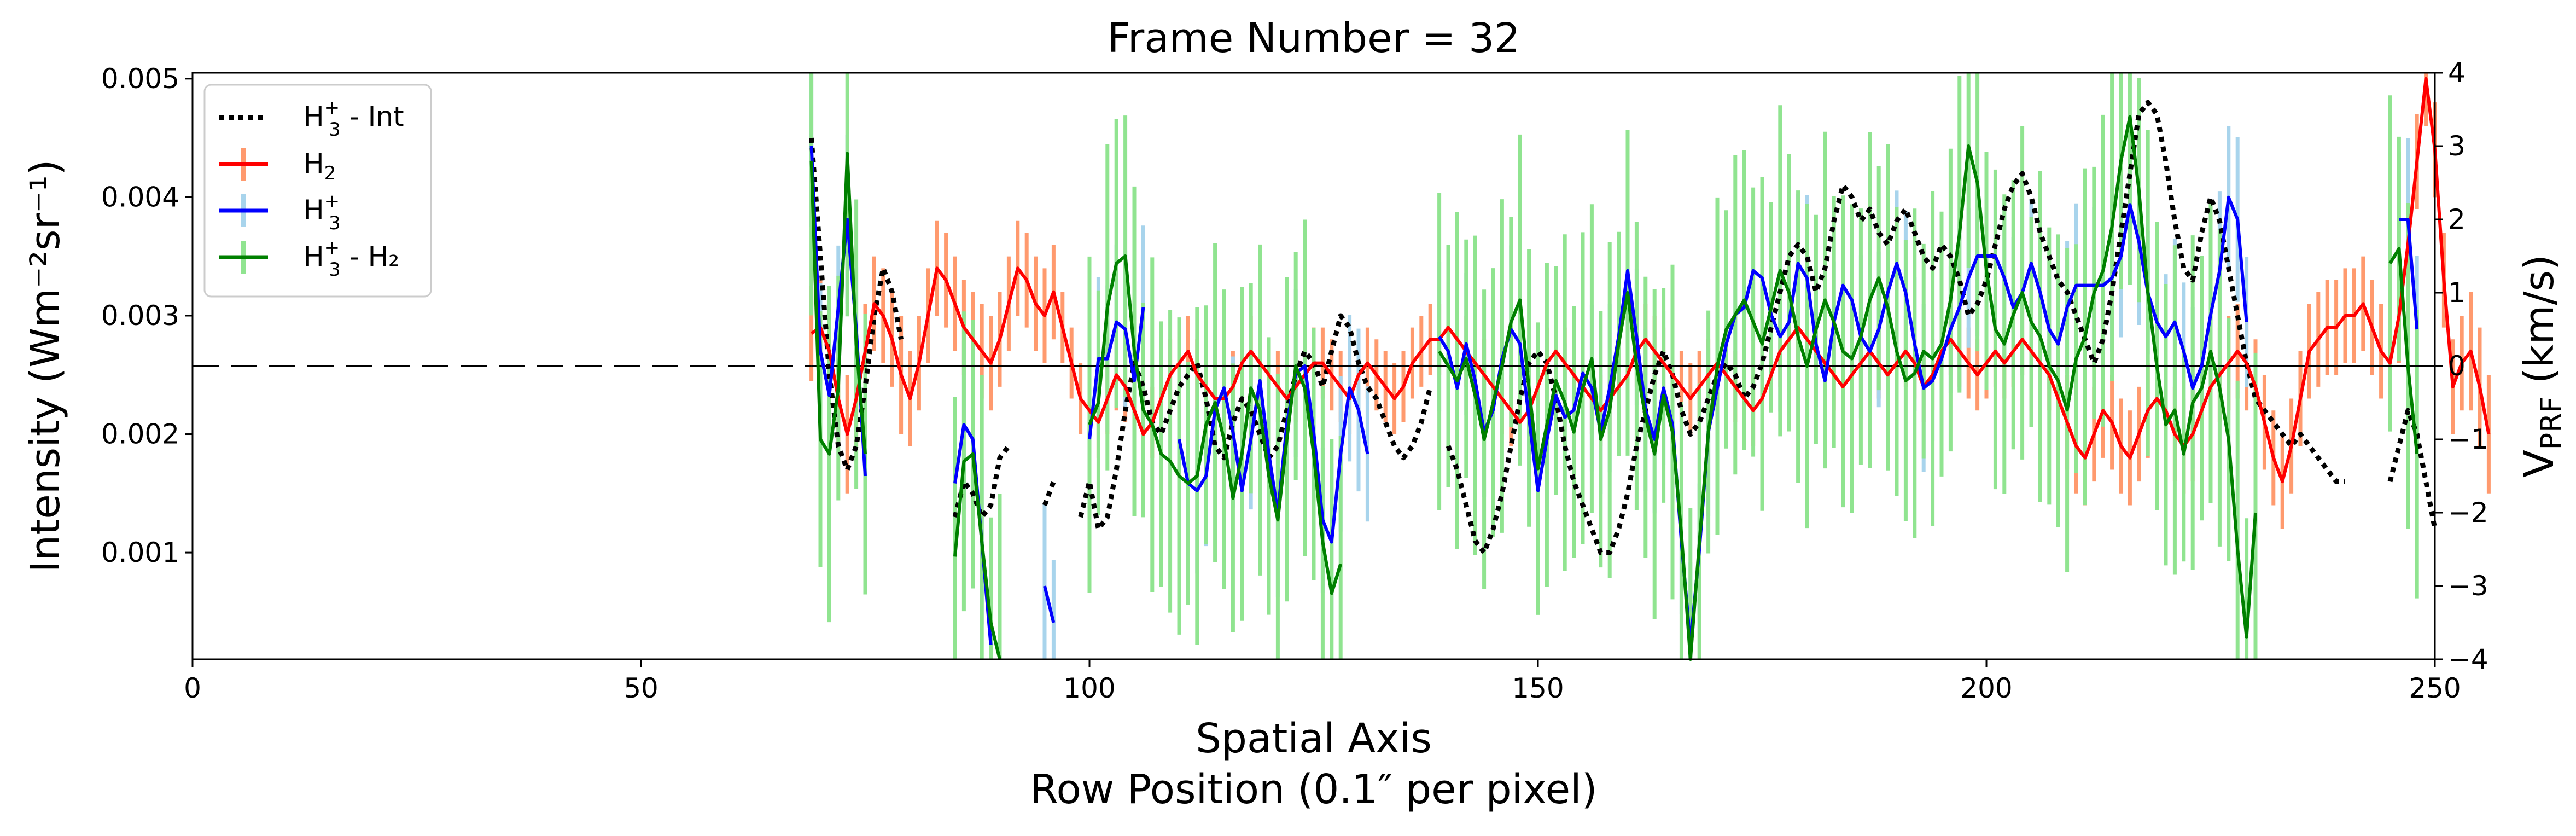 The width and height of the screenshot is (2576, 836). I want to click on legend-h3-minus-h2-main: H, so click(314, 256).